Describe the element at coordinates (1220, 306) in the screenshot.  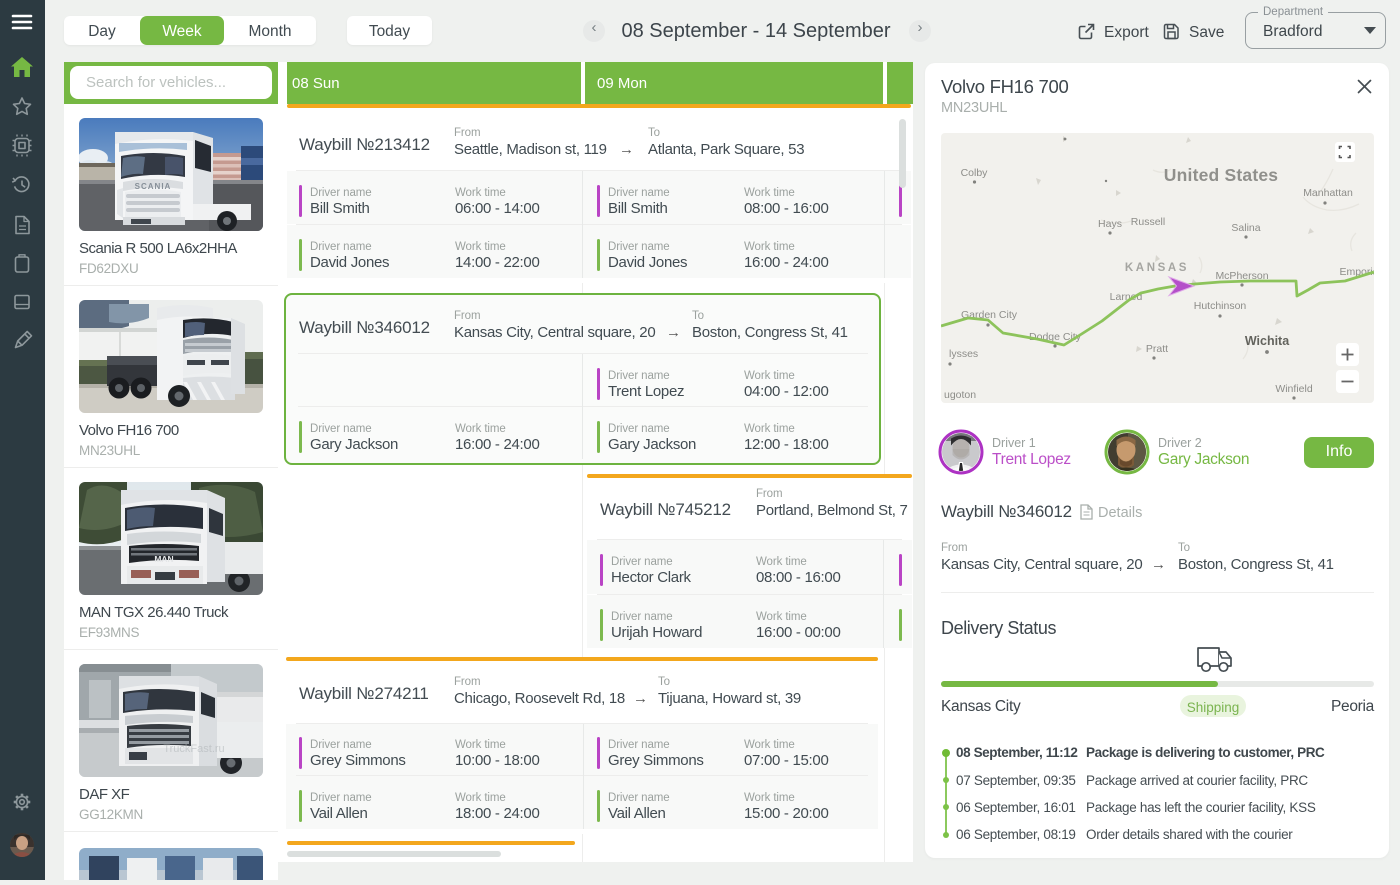
I see `svg-text: Hutchinson` at that location.